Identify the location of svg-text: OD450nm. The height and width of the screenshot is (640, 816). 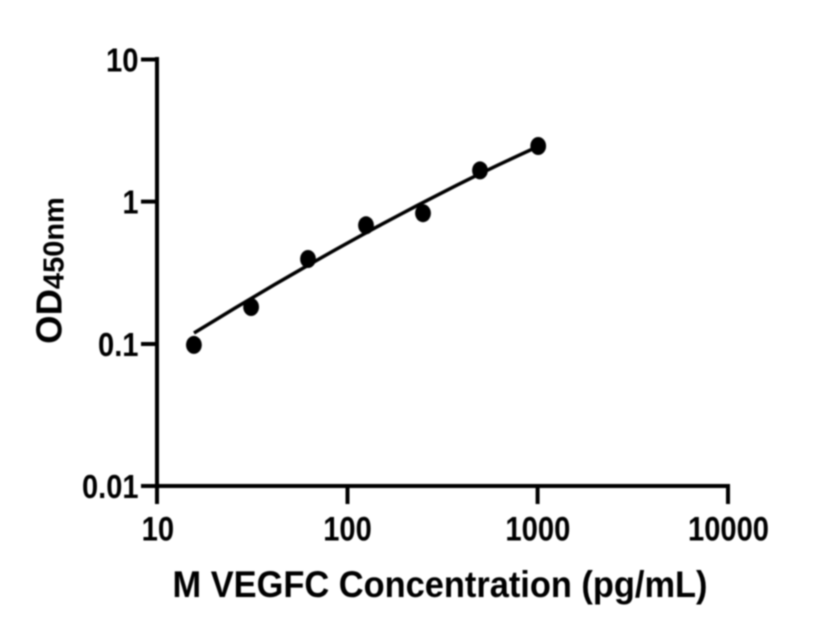
(50, 270).